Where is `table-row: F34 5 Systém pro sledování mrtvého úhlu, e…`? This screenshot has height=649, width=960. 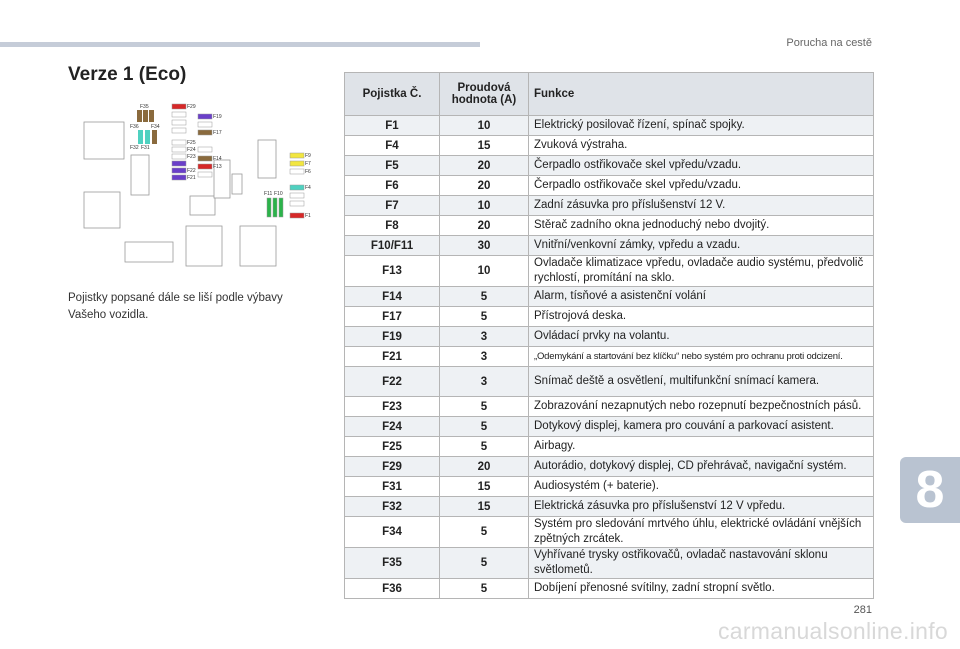
table-row: F34 5 Systém pro sledování mrtvého úhlu, e… is located at coordinates (609, 532).